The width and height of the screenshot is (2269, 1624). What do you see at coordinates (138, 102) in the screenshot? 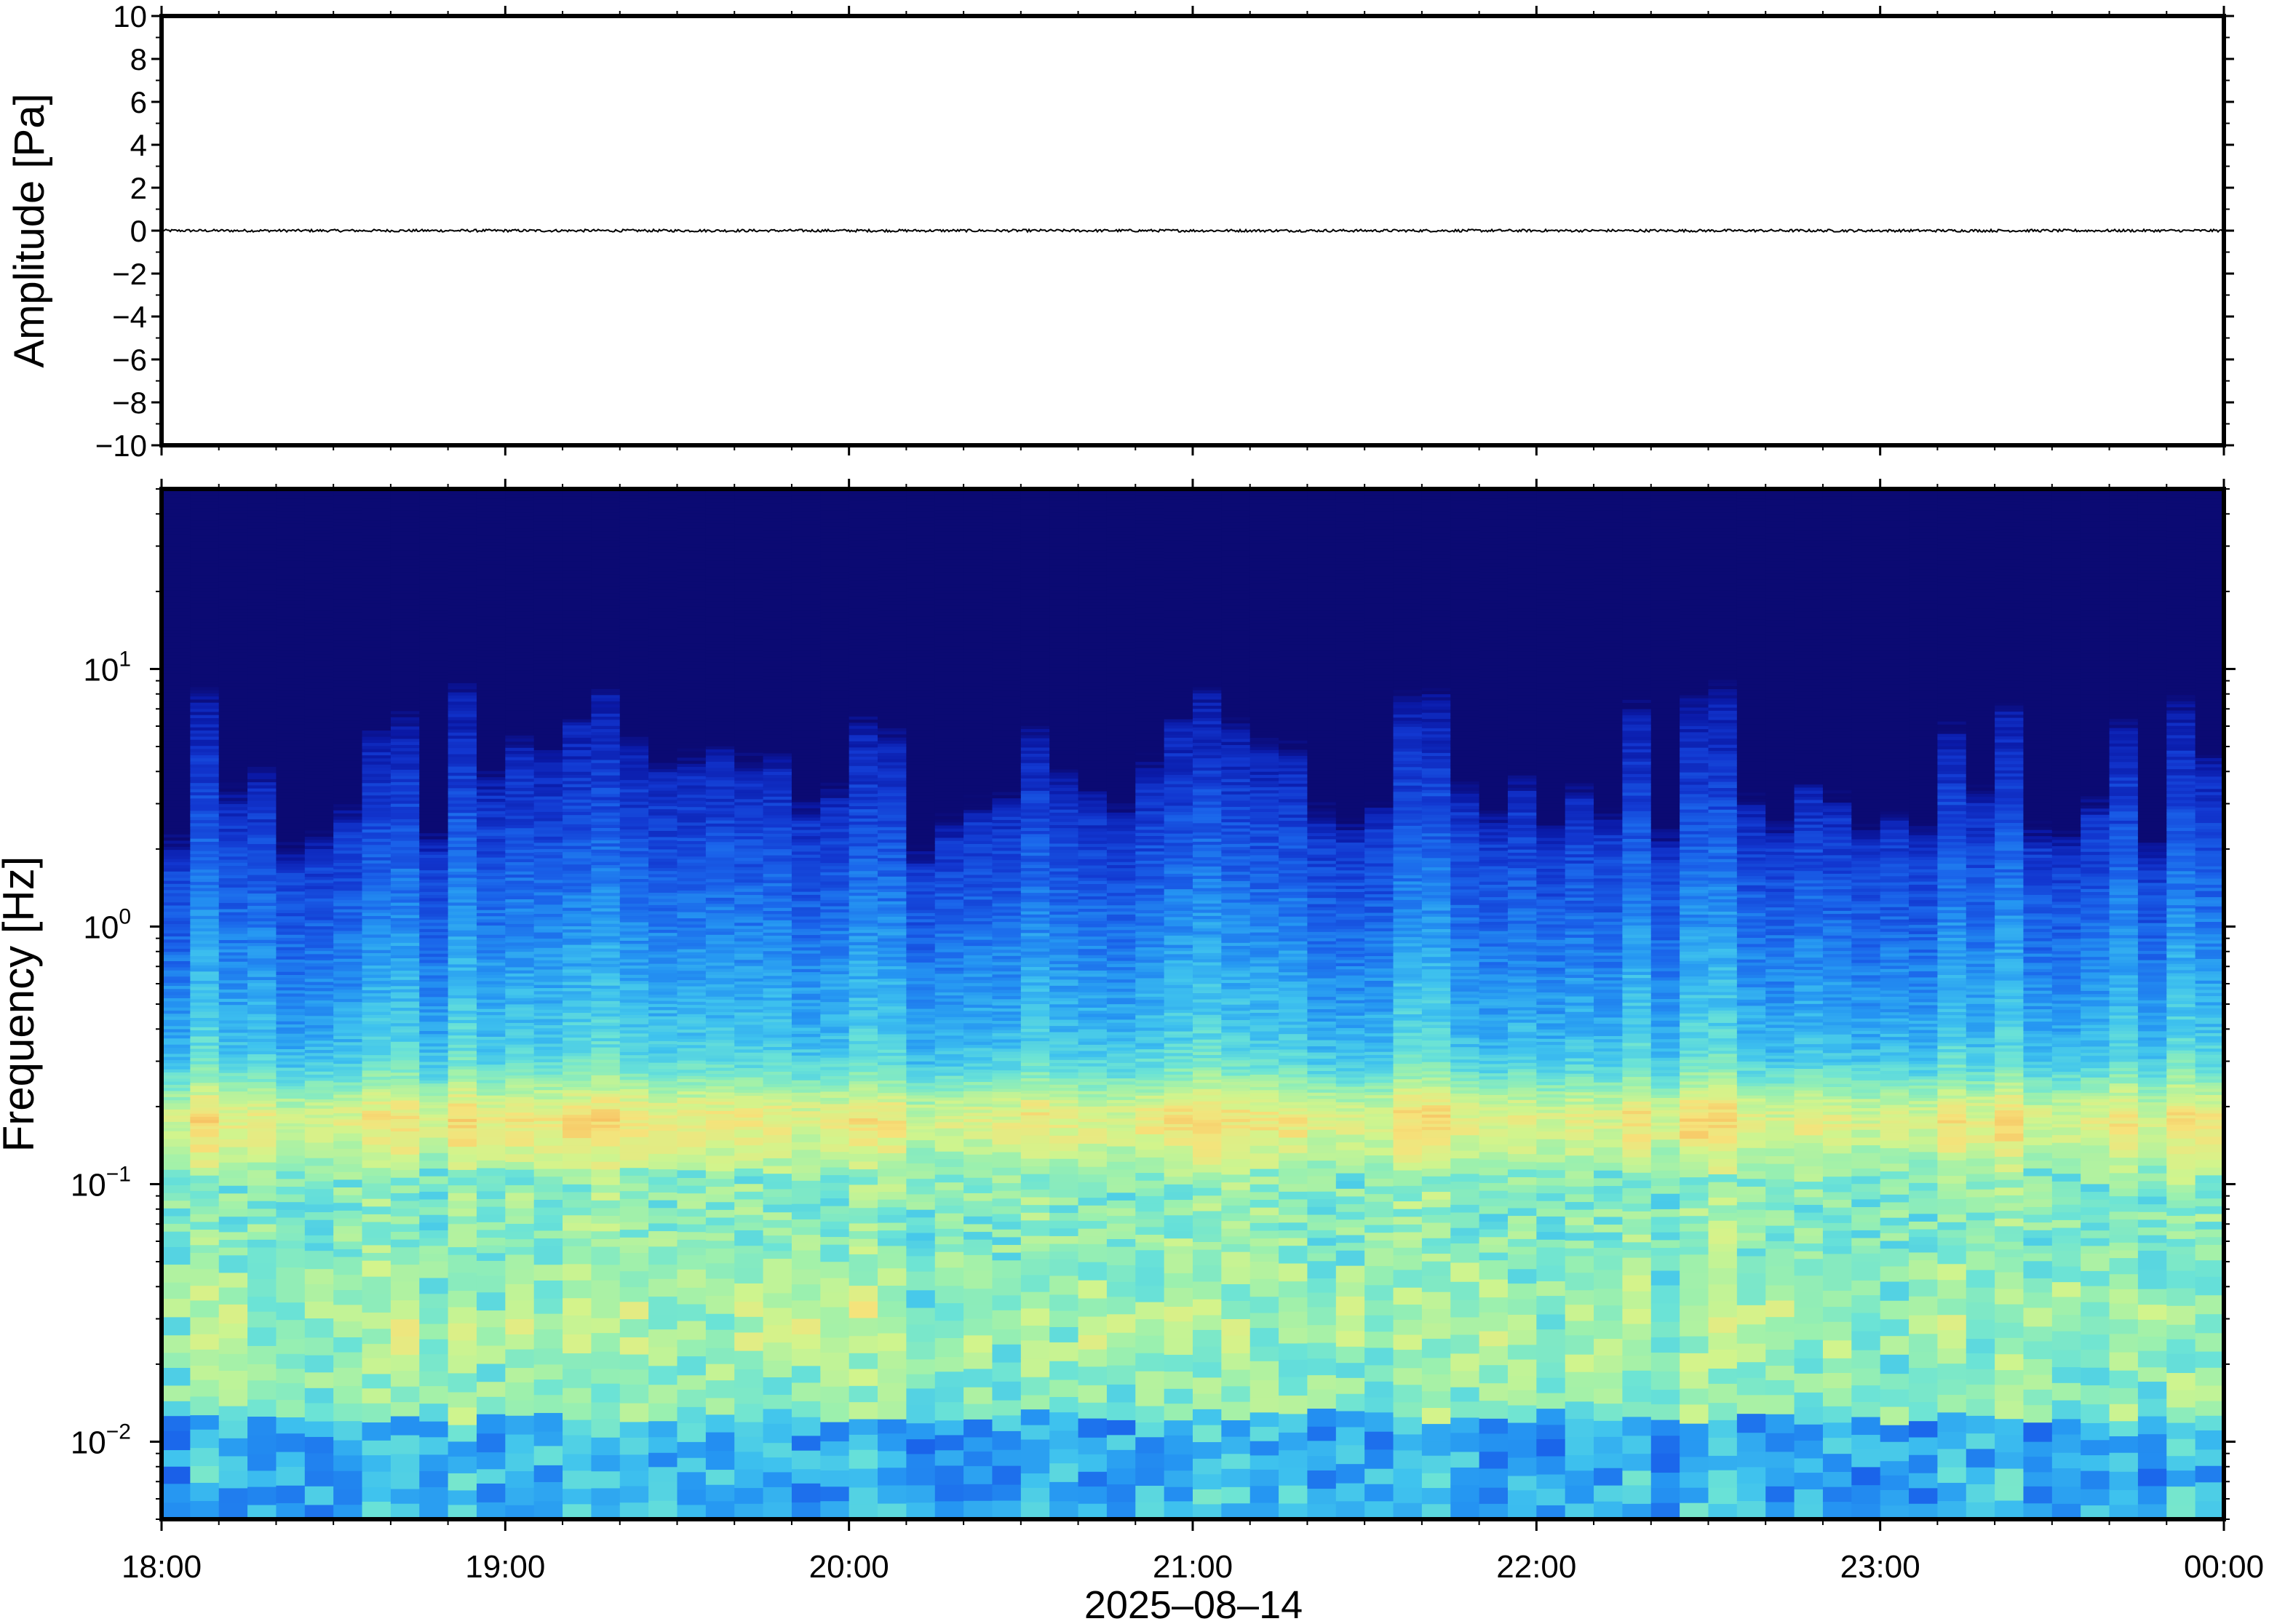
I see `amplitude-tick-label: 6` at bounding box center [138, 102].